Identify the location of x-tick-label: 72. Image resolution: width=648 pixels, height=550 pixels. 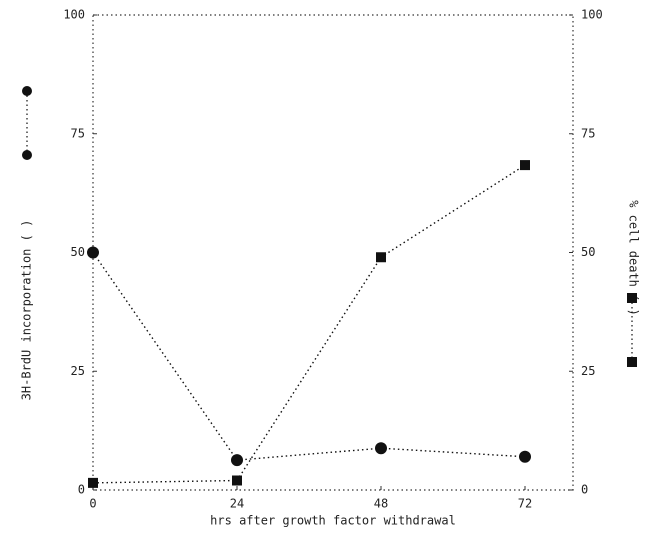
(525, 504).